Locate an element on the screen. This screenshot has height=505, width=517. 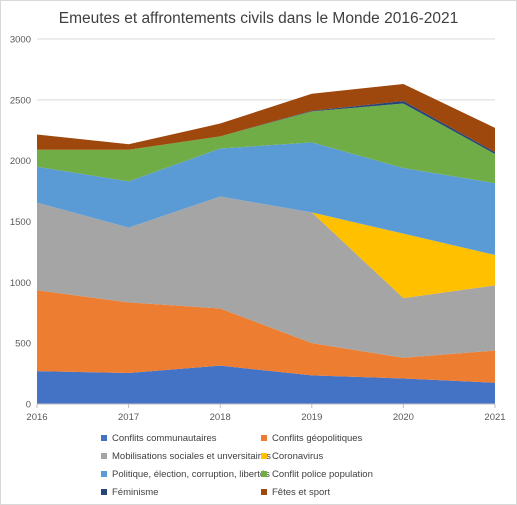
area-conflit-police-population is located at coordinates (266, 143).